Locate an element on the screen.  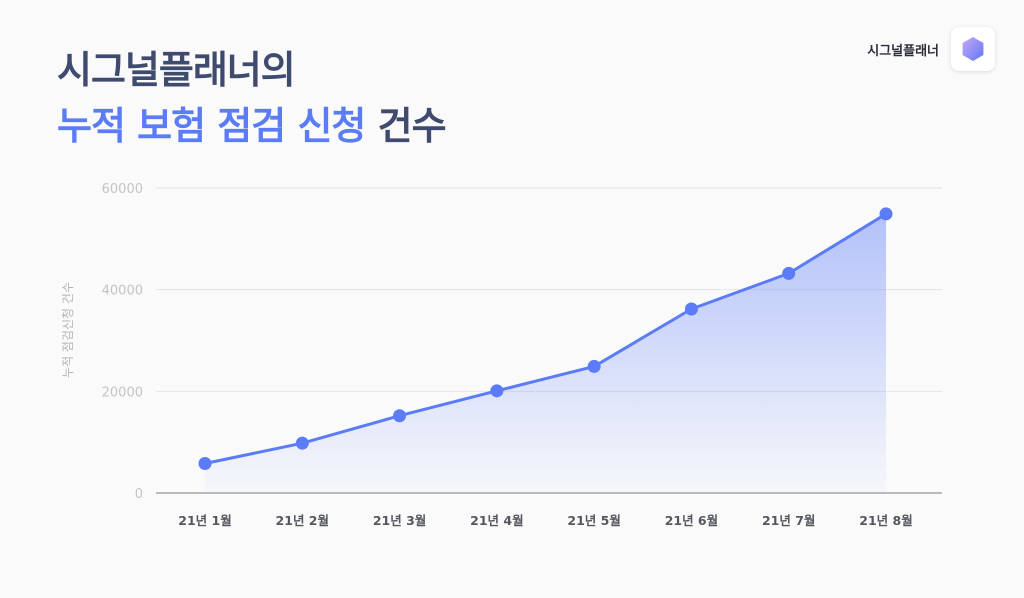
x-tick-label: 21년 1월 is located at coordinates (204, 520).